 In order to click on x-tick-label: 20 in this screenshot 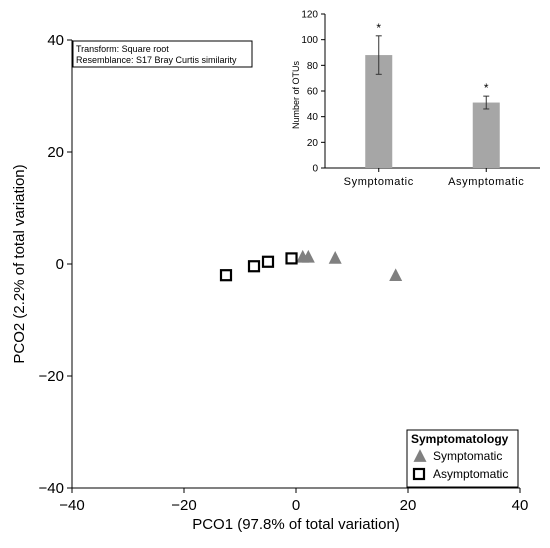, I will do `click(408, 505)`.